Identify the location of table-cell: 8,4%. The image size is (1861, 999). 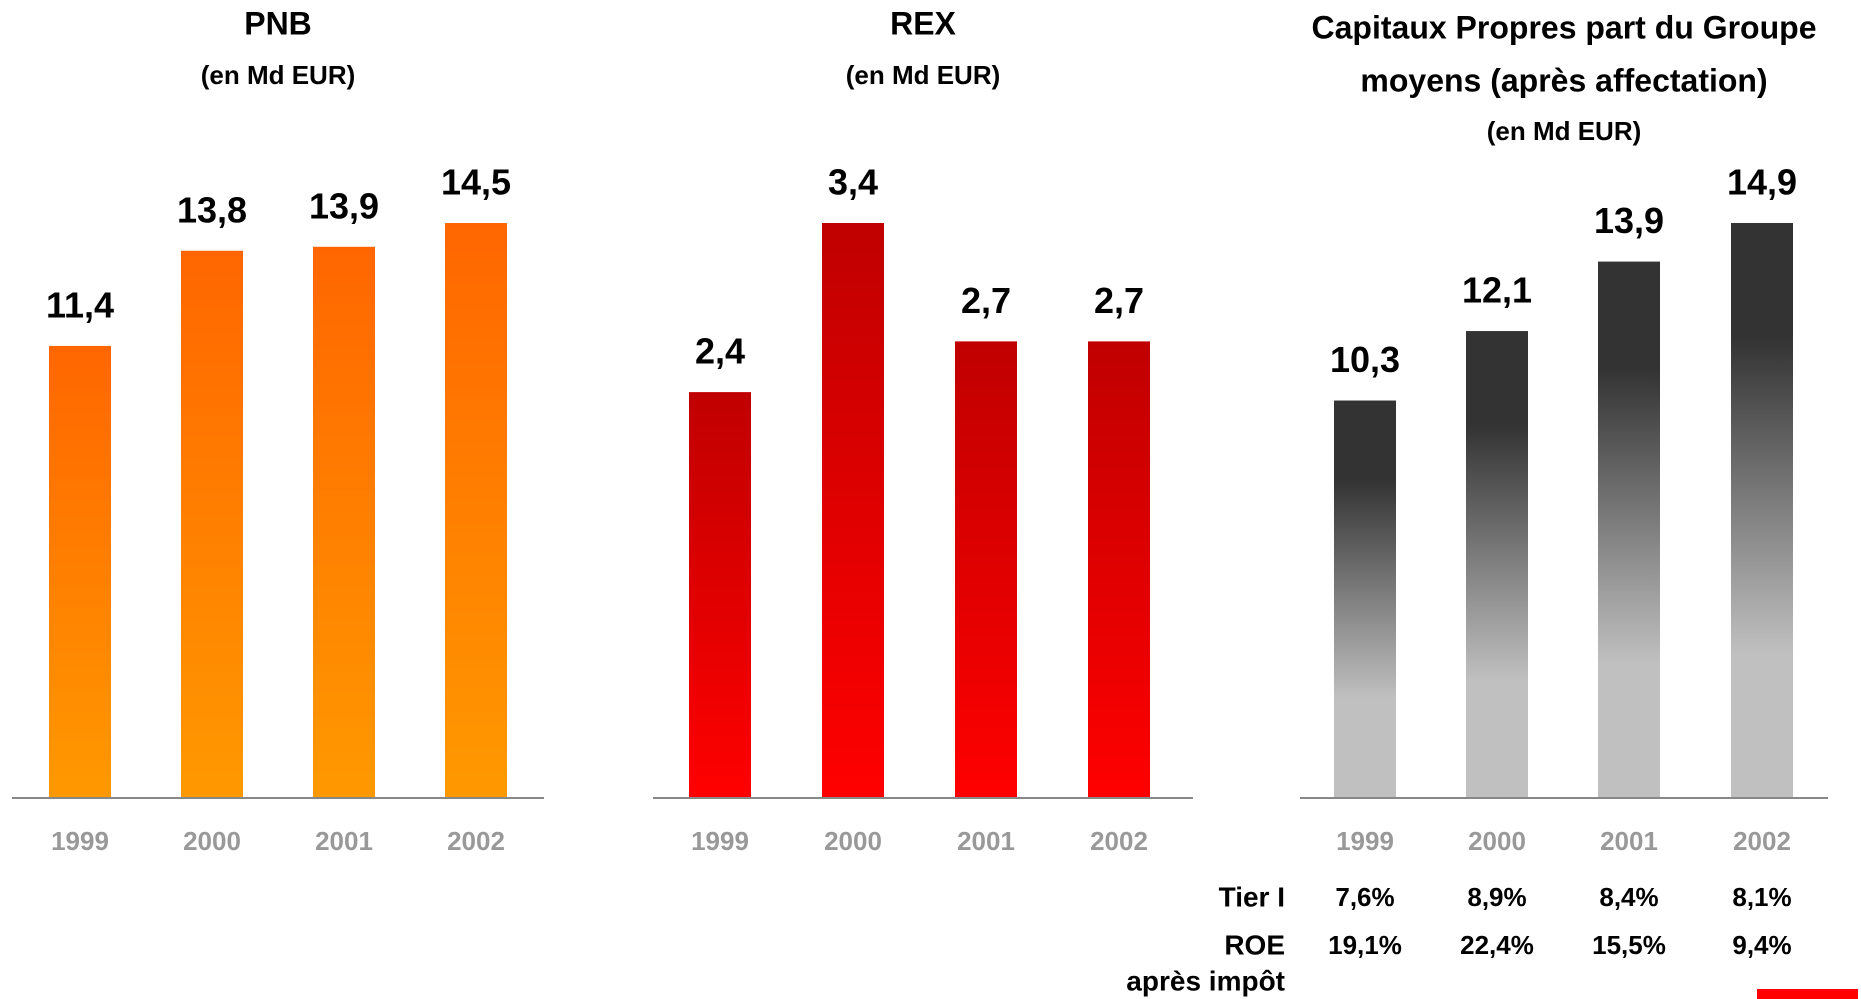
(1628, 897).